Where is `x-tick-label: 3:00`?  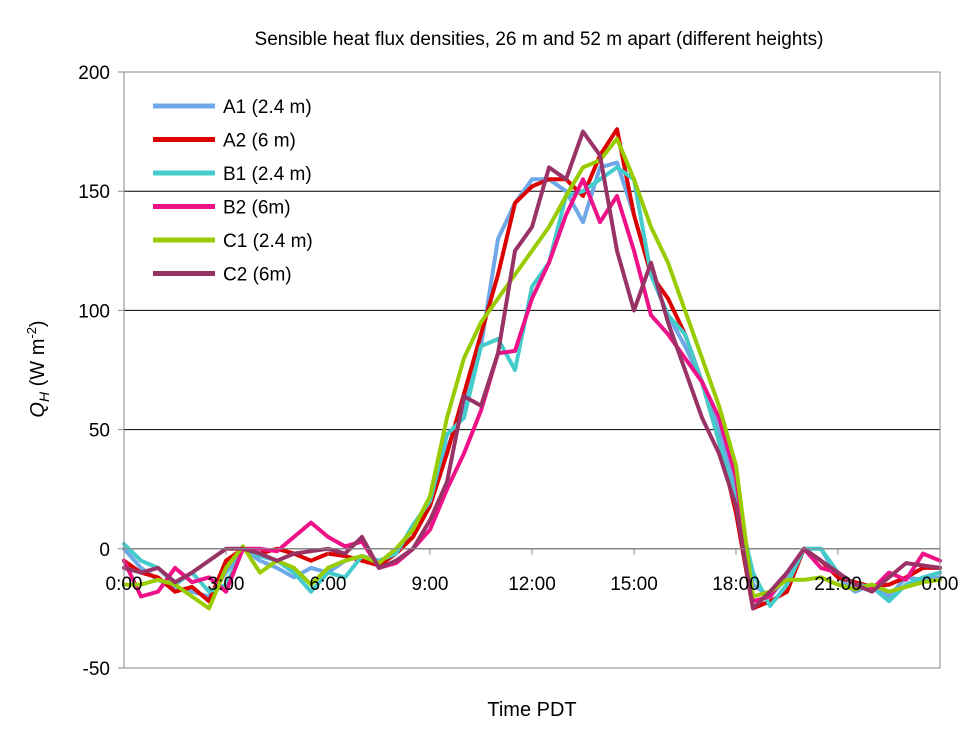 x-tick-label: 3:00 is located at coordinates (226, 584).